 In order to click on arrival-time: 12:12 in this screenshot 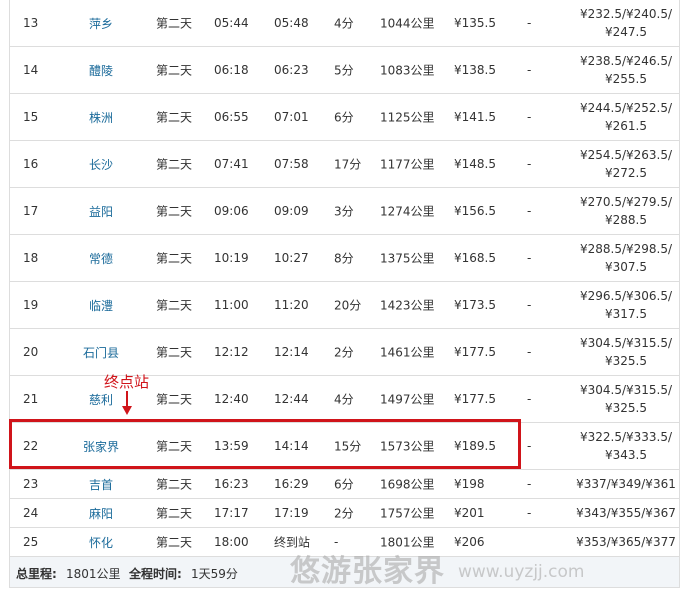, I will do `click(231, 352)`.